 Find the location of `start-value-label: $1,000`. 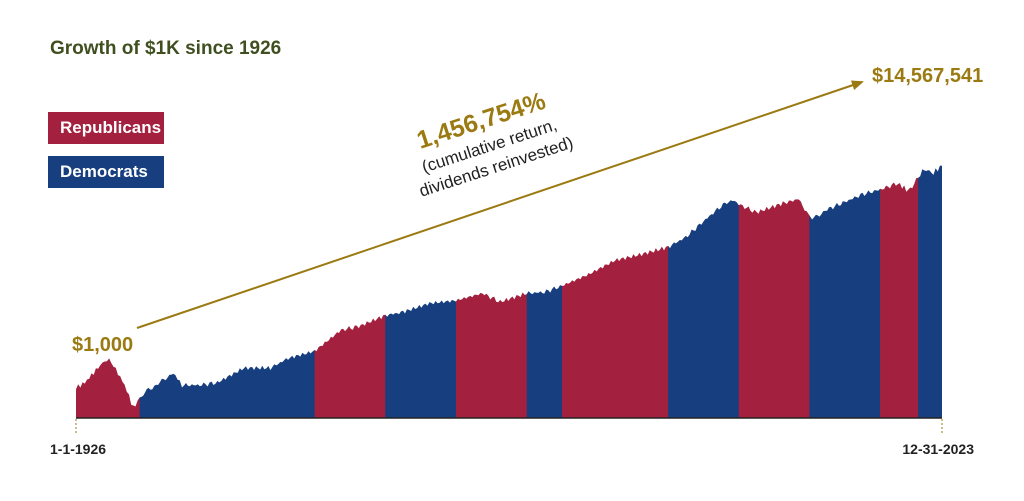

start-value-label: $1,000 is located at coordinates (102, 345).